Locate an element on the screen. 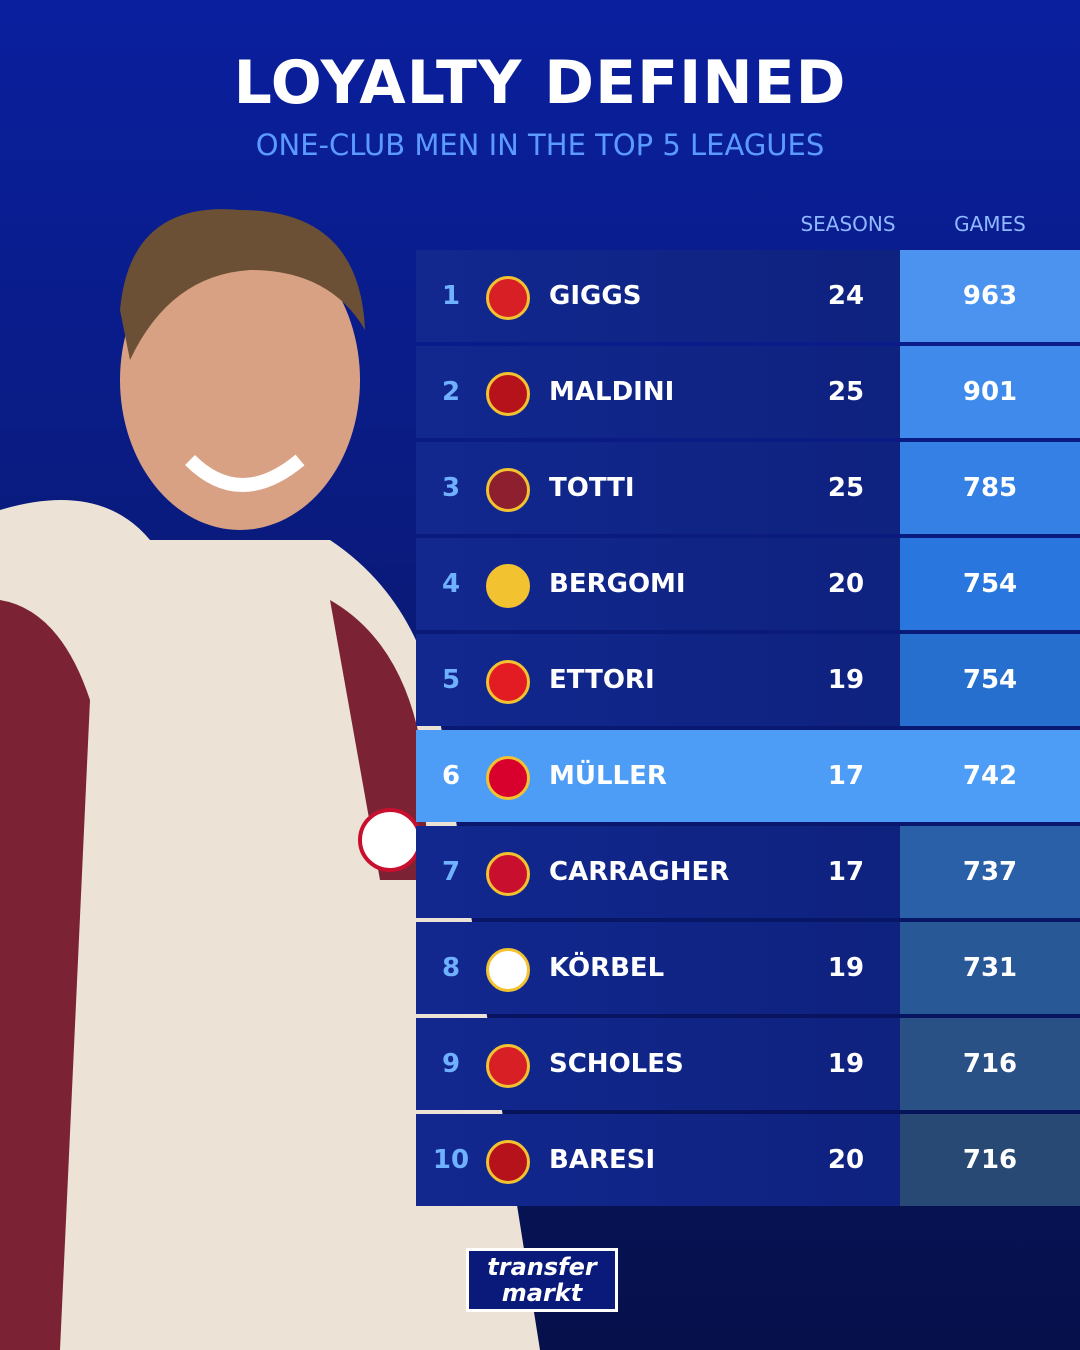 The image size is (1080, 1350). table-row: 3 TOTTI 25 785 is located at coordinates (748, 488).